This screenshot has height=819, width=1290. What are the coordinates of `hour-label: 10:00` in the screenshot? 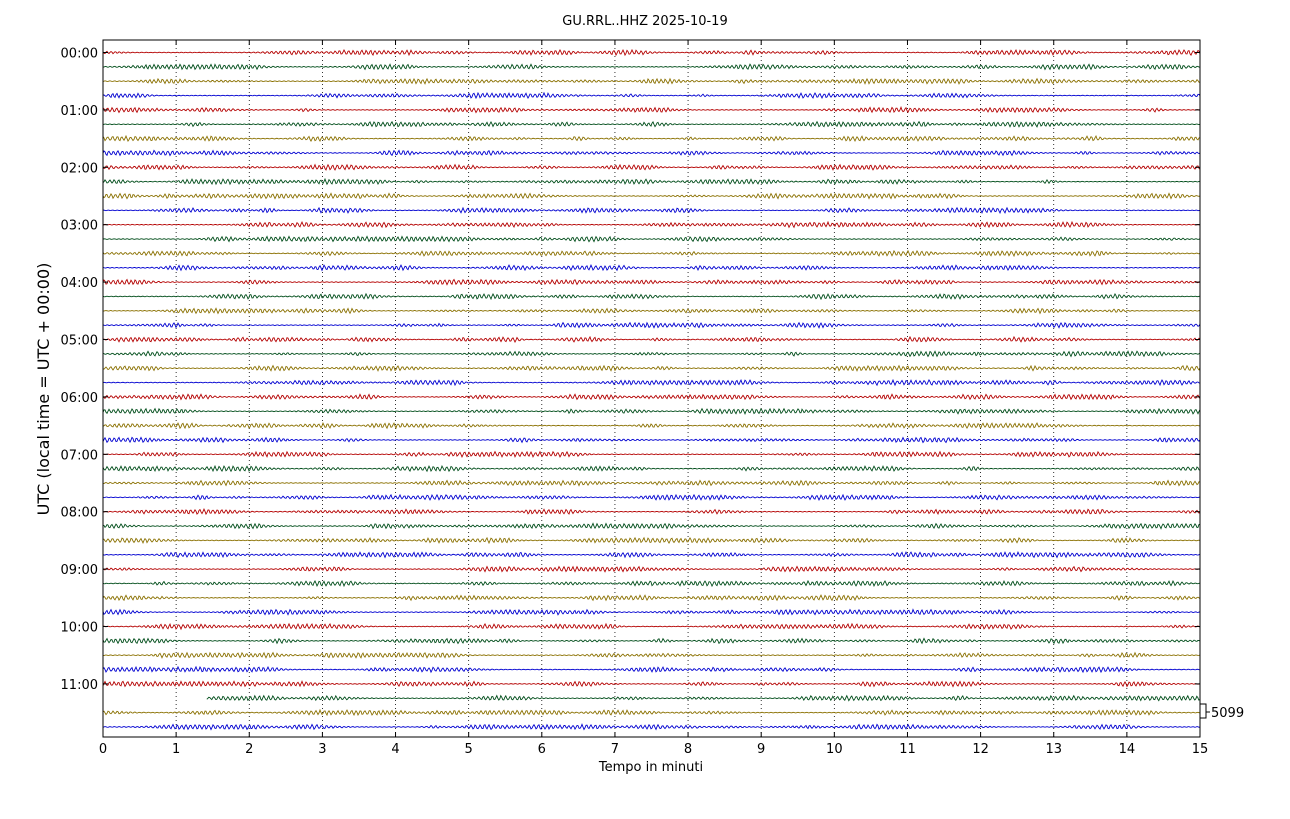 It's located at (79, 628).